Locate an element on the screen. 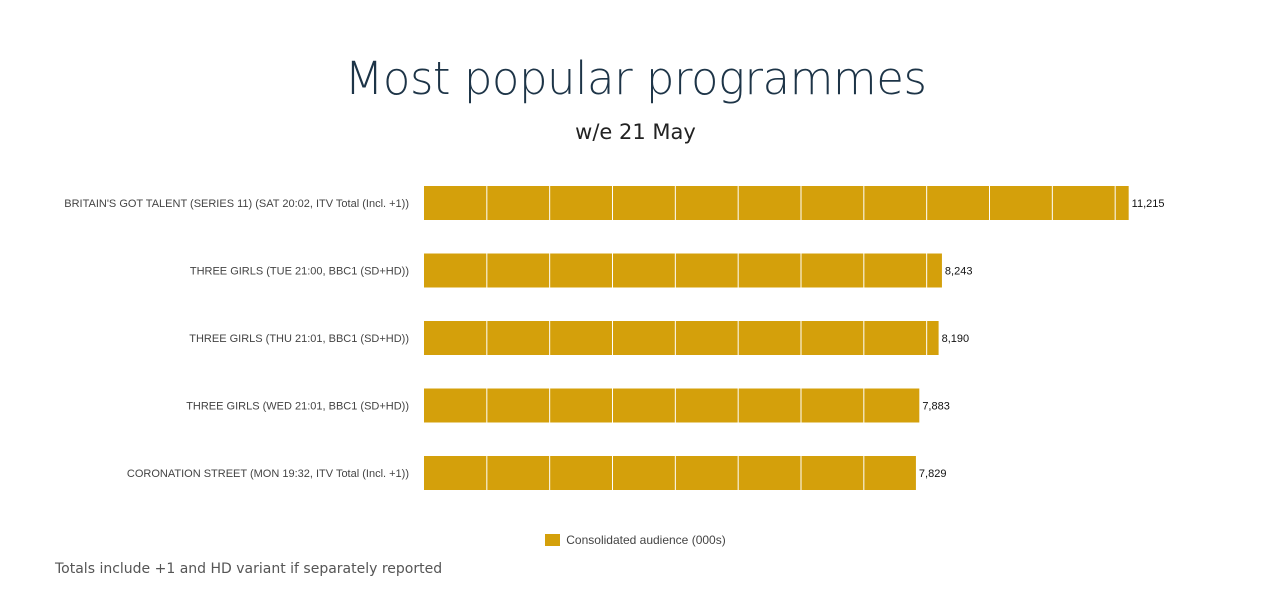 The image size is (1271, 613). legend-label: Consolidated audience (000s) is located at coordinates (646, 540).